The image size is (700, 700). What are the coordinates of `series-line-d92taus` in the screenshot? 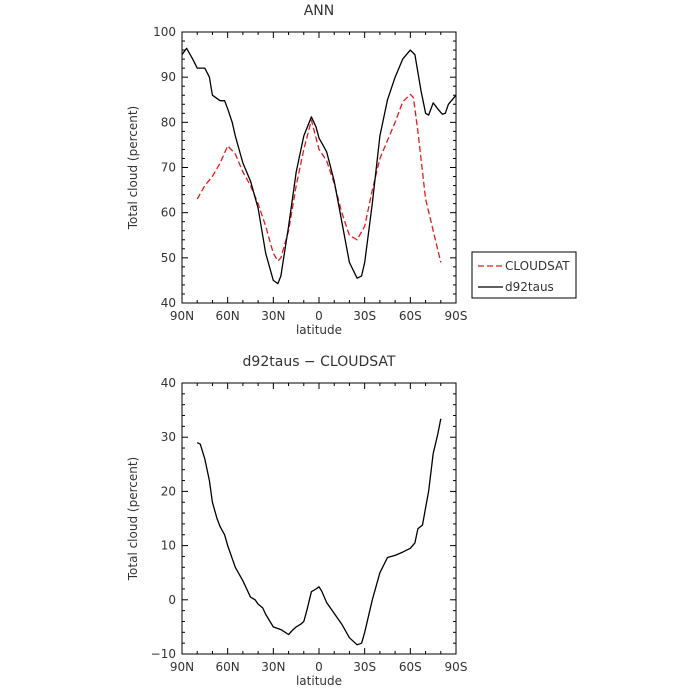 It's located at (319, 166).